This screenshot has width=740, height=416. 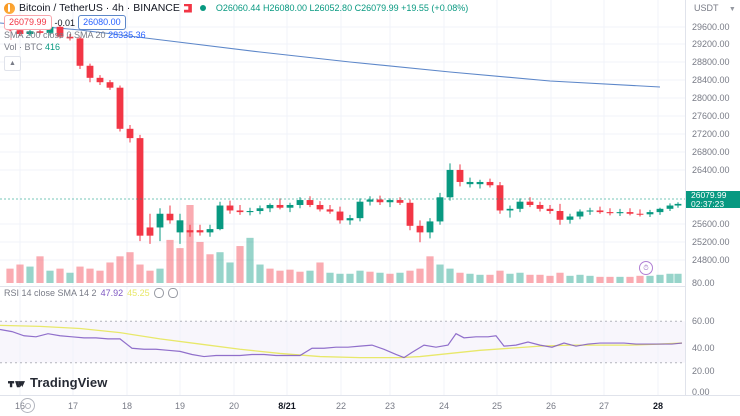 I want to click on price-tick: 27200.00, so click(x=711, y=134).